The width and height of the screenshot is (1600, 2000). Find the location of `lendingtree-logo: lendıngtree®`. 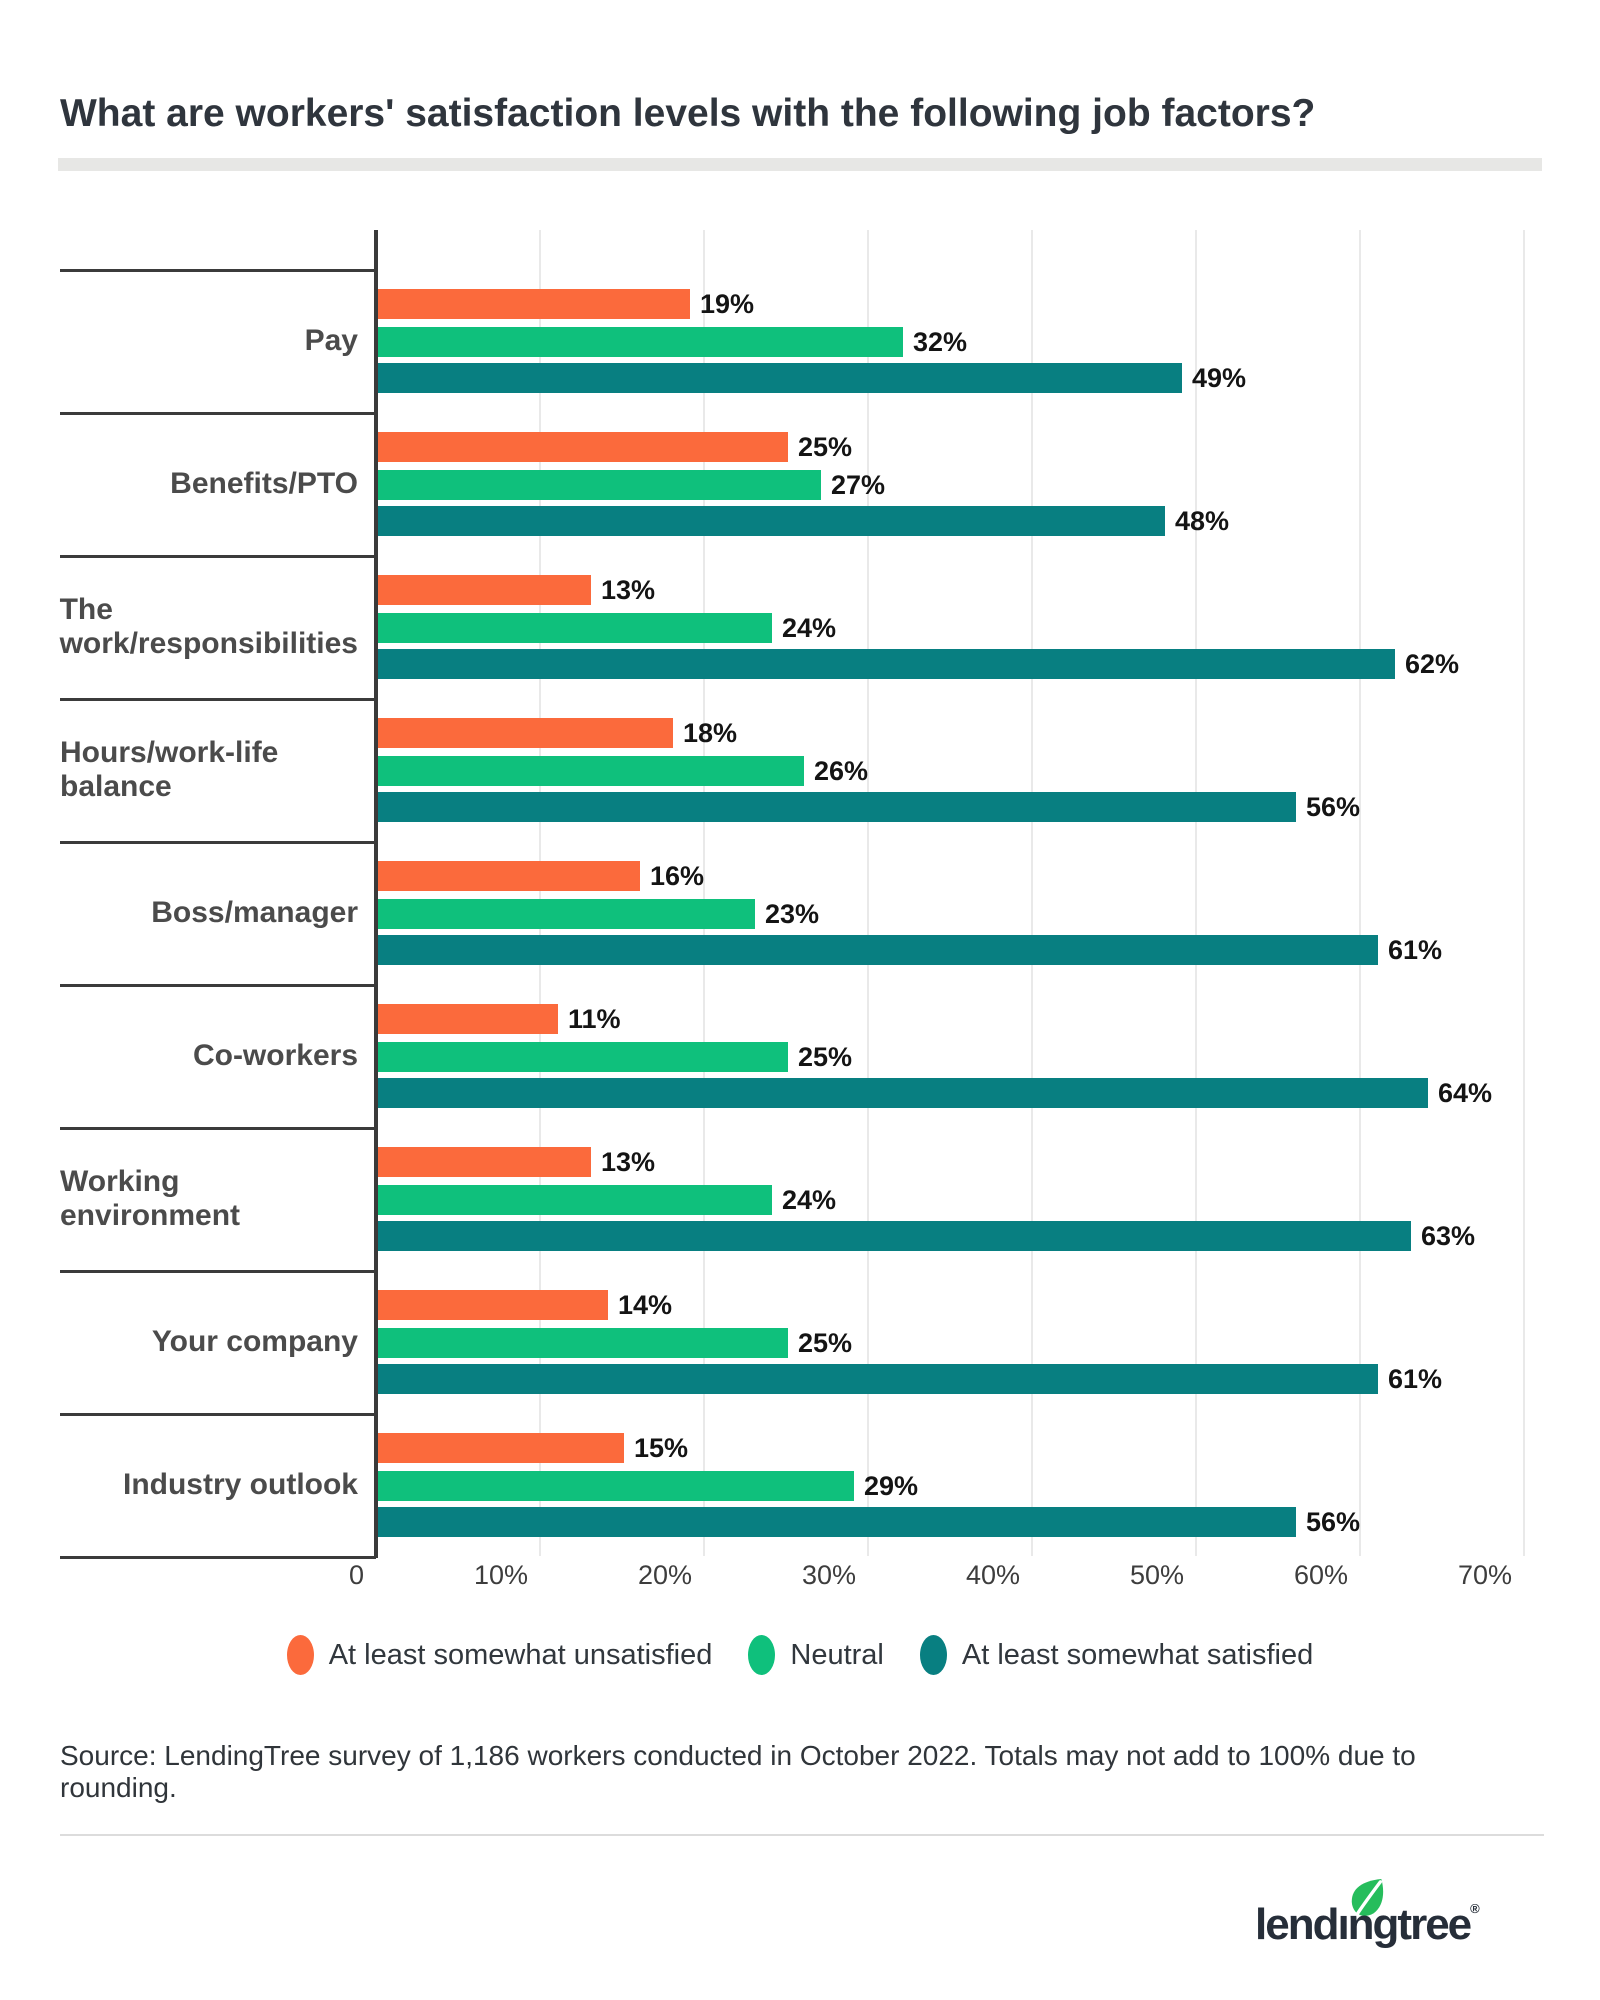

lendingtree-logo: lendıngtree® is located at coordinates (1405, 1921).